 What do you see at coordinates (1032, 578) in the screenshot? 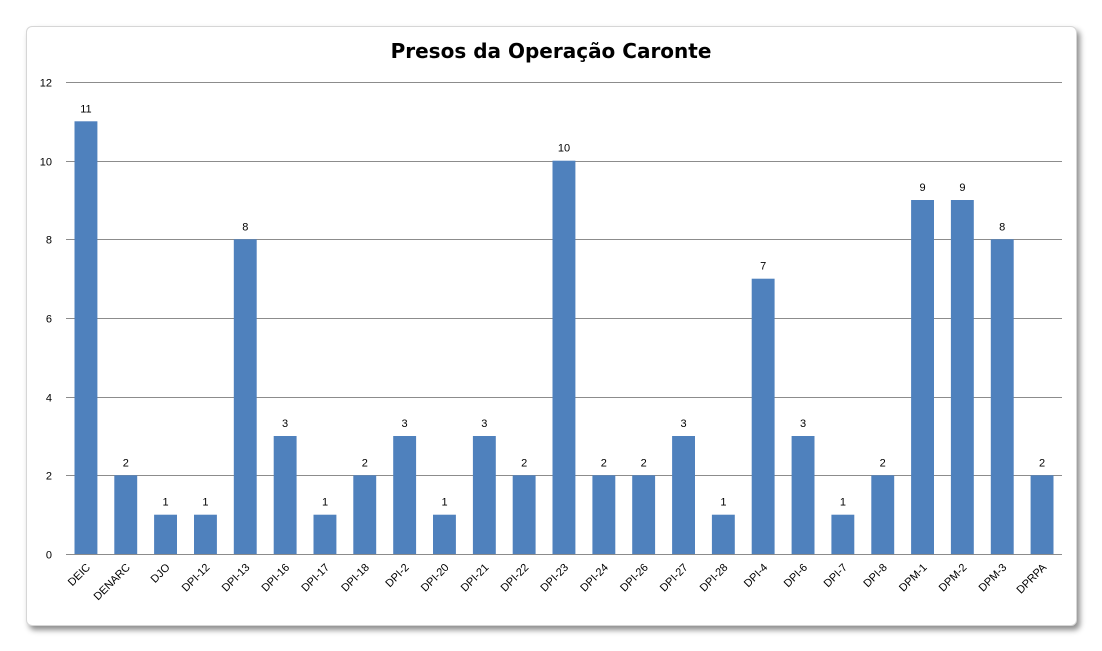
I see `x-tick-label: DPRPA` at bounding box center [1032, 578].